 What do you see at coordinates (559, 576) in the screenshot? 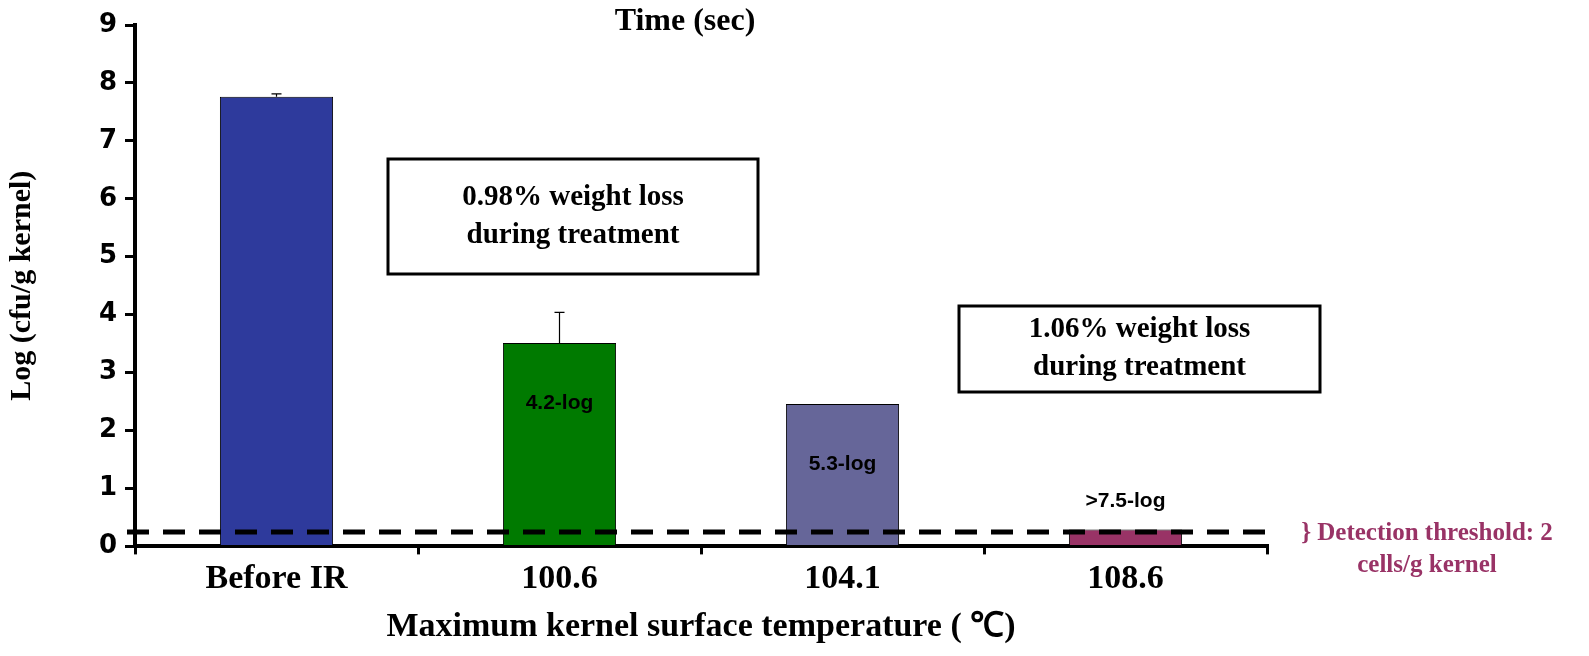
I see `x-tick-label: 100.6` at bounding box center [559, 576].